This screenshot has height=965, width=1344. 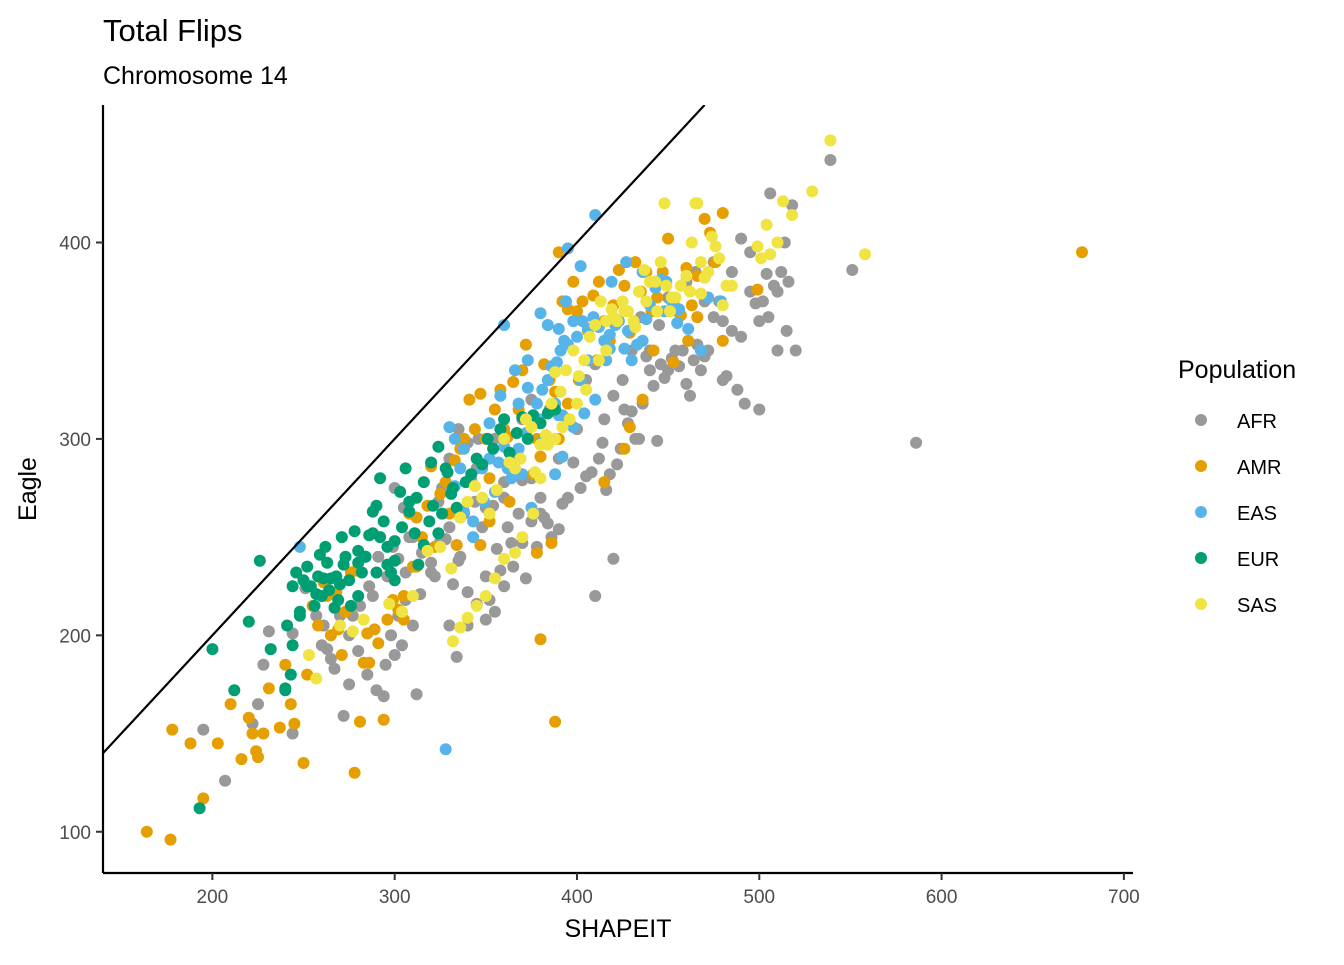 I want to click on chart-title: Total Flips, so click(x=173, y=30).